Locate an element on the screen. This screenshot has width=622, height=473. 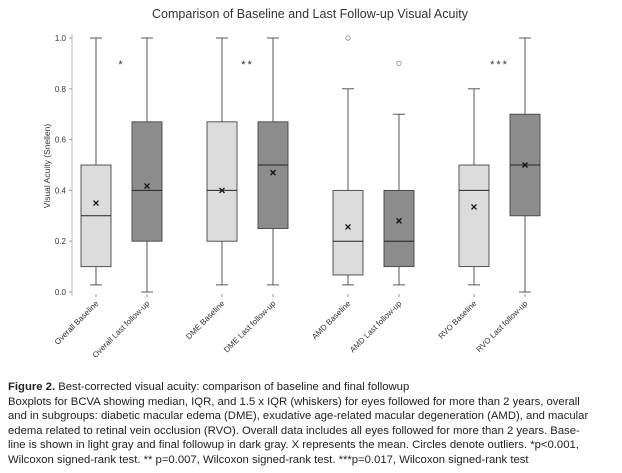
x-tick-label: RVO Baseline is located at coordinates (458, 320).